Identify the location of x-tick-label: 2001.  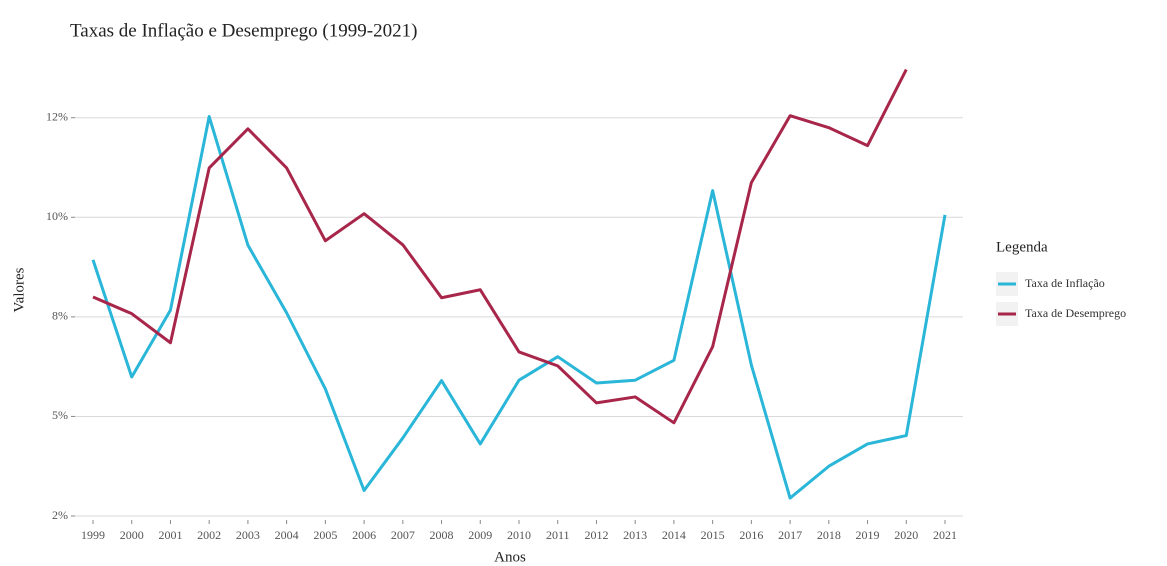
(170, 535).